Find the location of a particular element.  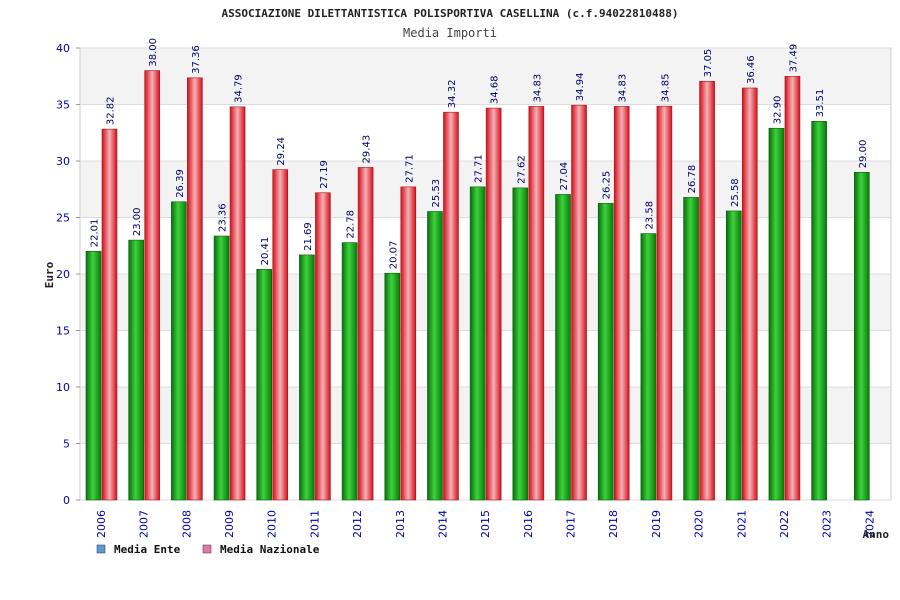

bar-media-ente-2023 is located at coordinates (819, 311).